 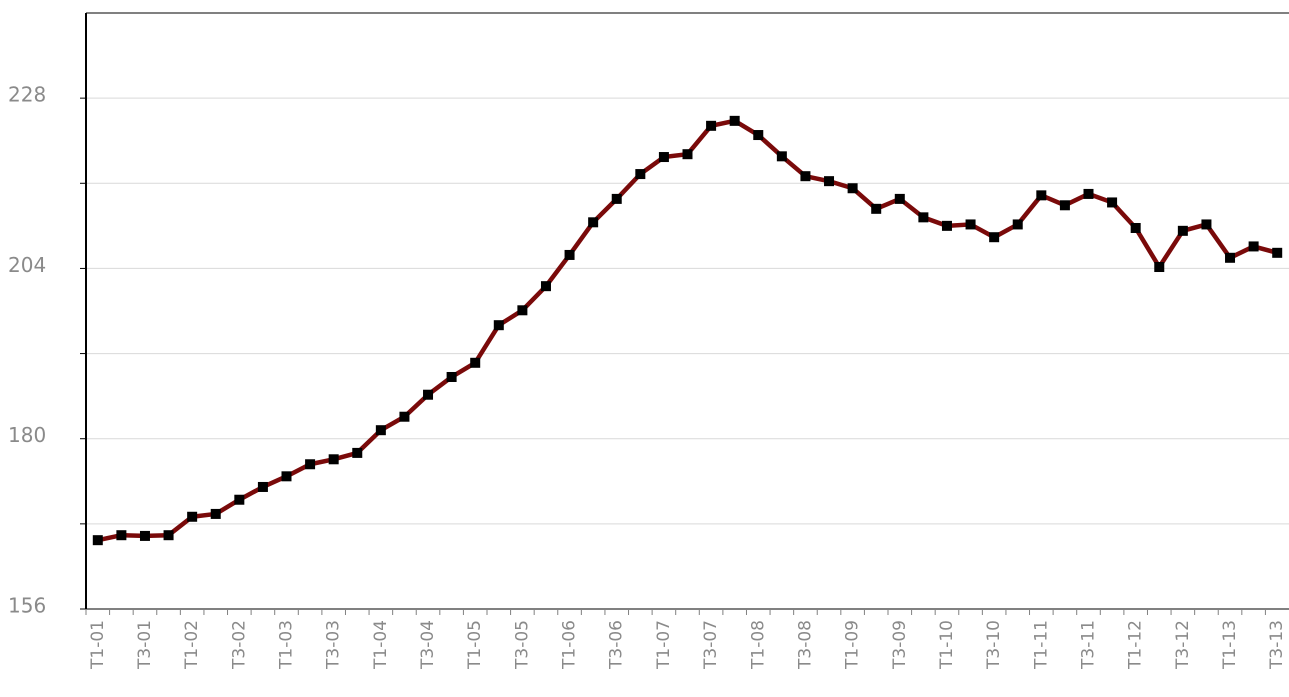 What do you see at coordinates (570, 645) in the screenshot?
I see `x-tick-label: T1-06` at bounding box center [570, 645].